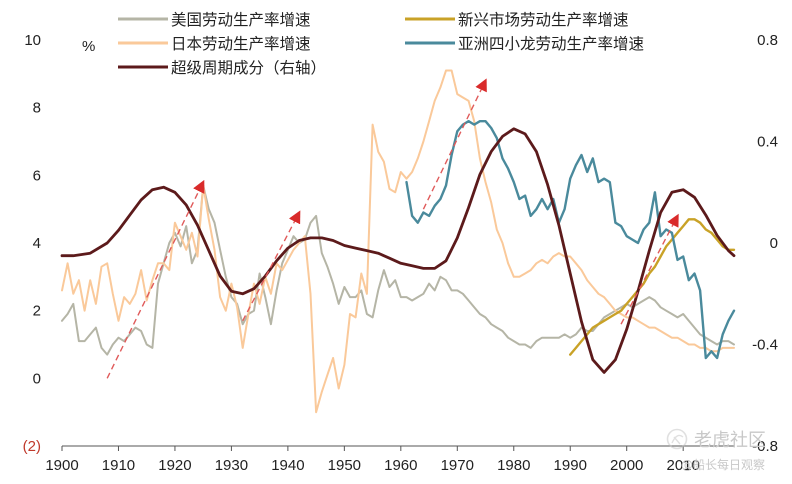  I want to click on legend-item-japan: 日本劳动生产率增速, so click(214, 44).